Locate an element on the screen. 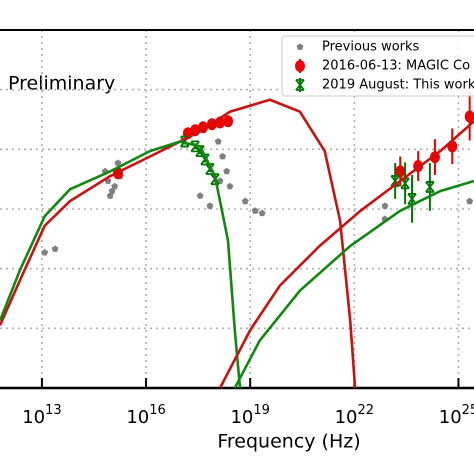 The image size is (474, 474). x-axis-label: Frequency (Hz) is located at coordinates (288, 442).